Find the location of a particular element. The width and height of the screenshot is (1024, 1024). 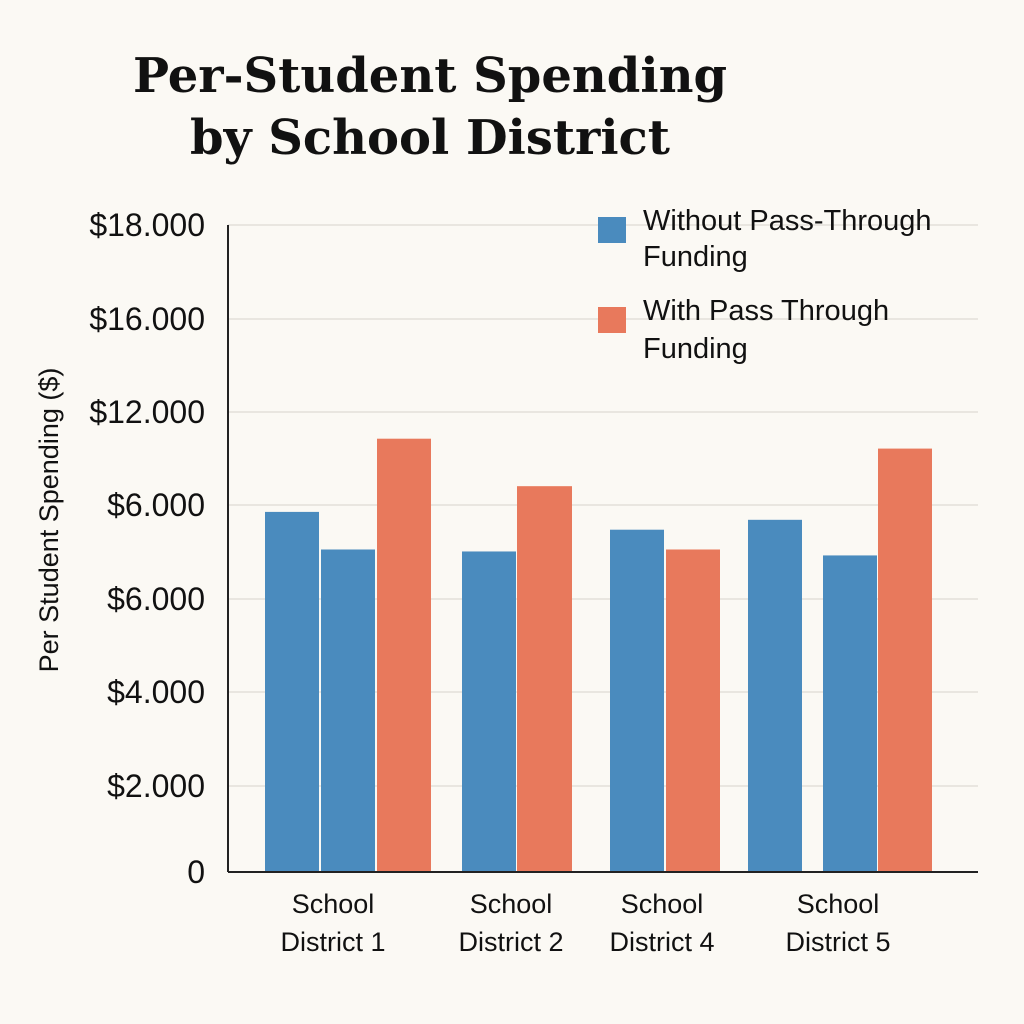

category-label-2-line-1: School is located at coordinates (511, 904).